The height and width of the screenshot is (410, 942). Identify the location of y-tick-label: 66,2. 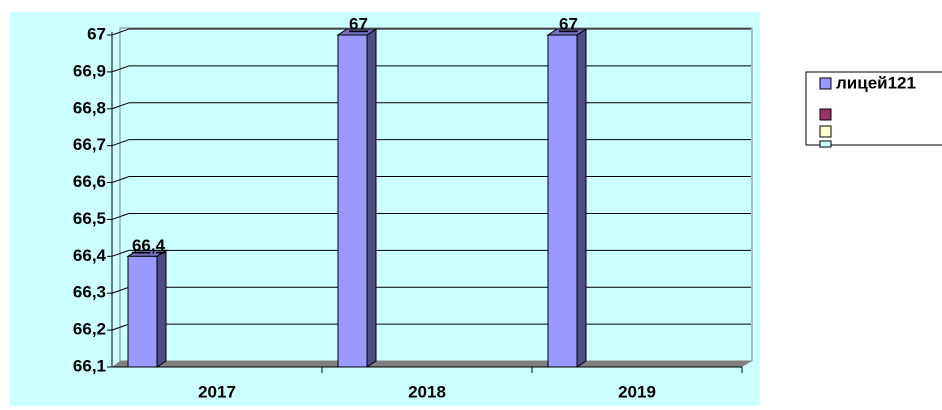
(89, 329).